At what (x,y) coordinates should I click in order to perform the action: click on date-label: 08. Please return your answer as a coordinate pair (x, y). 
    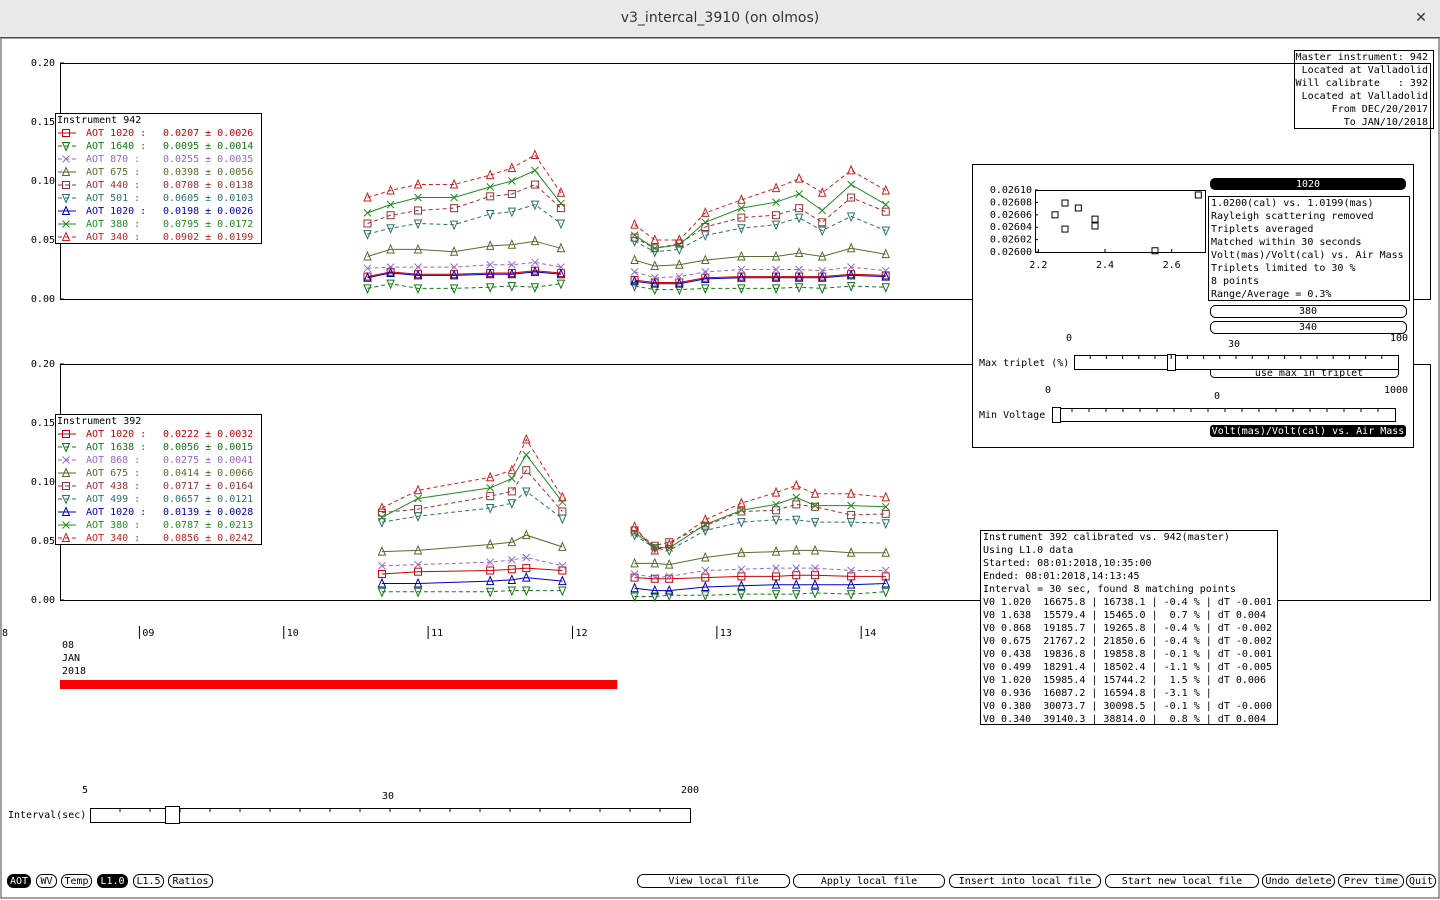
    Looking at the image, I should click on (68, 645).